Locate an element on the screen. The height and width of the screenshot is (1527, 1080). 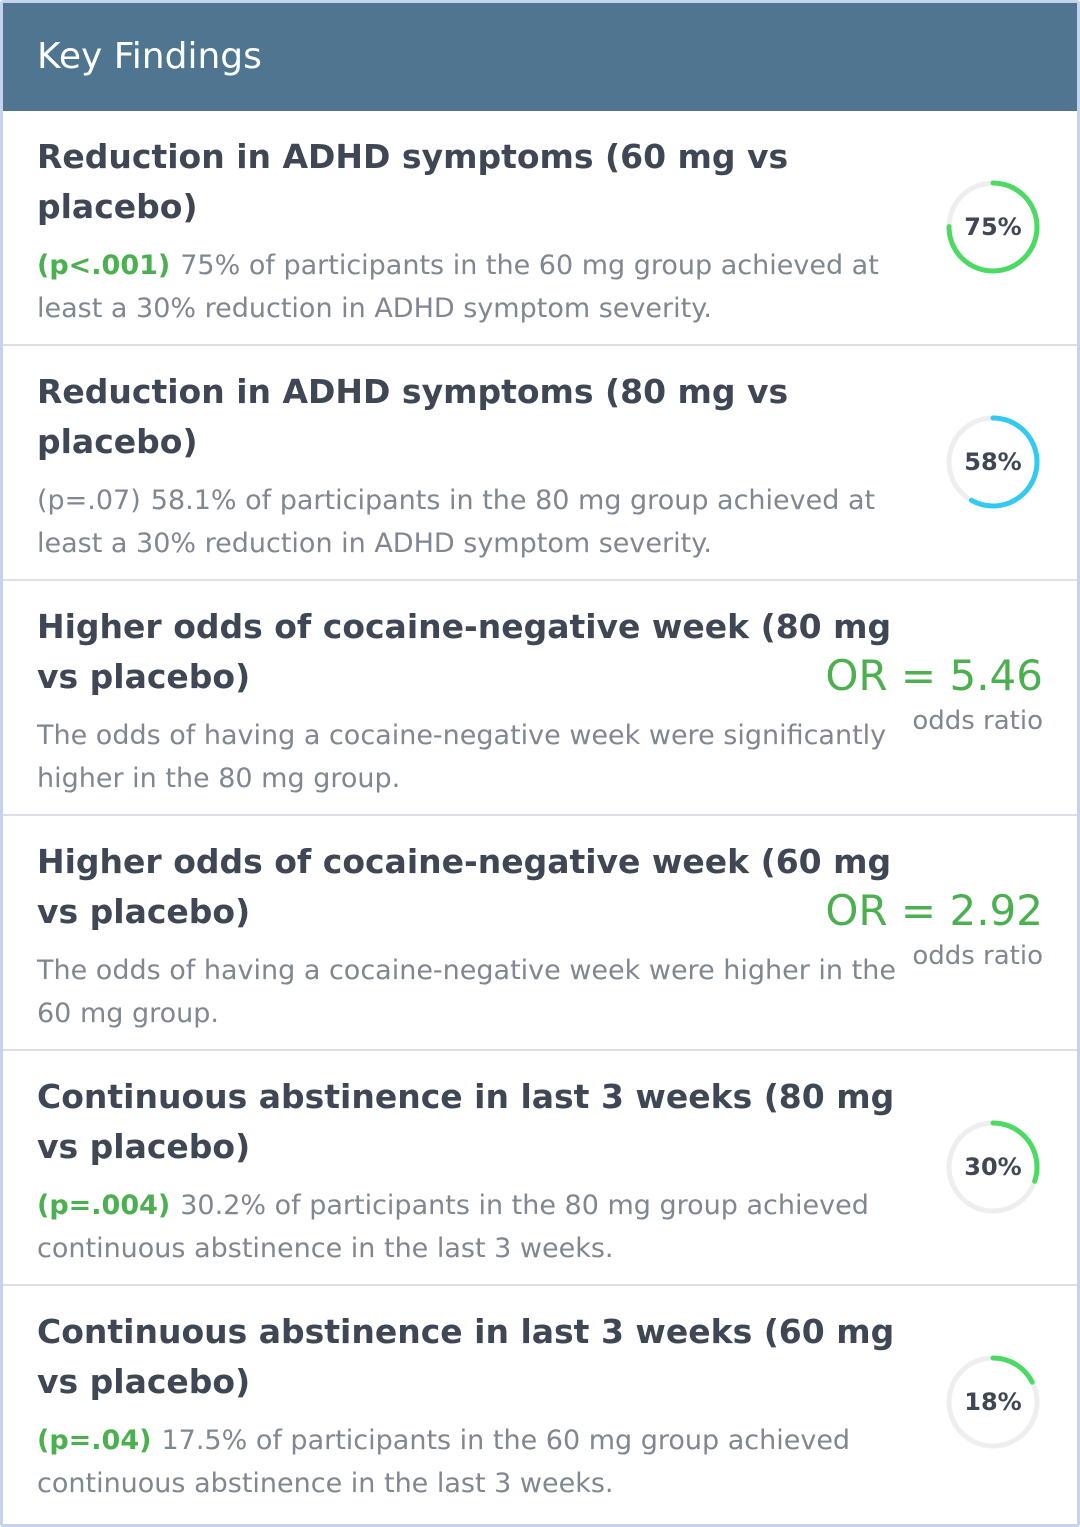
percent-ring: 30% is located at coordinates (993, 1167).